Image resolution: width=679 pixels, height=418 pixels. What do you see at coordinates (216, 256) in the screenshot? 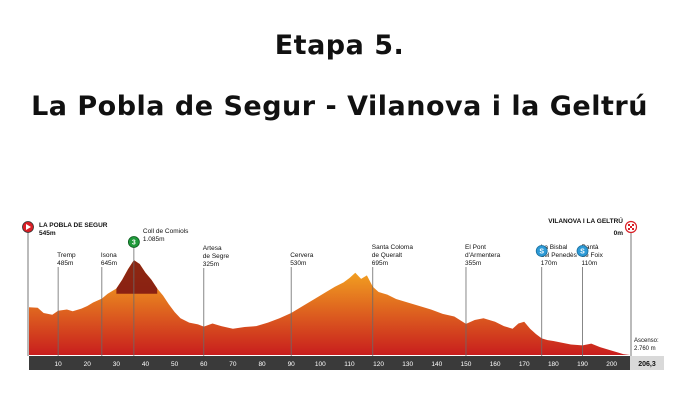
I see `point-name-label: de Segre` at bounding box center [216, 256].